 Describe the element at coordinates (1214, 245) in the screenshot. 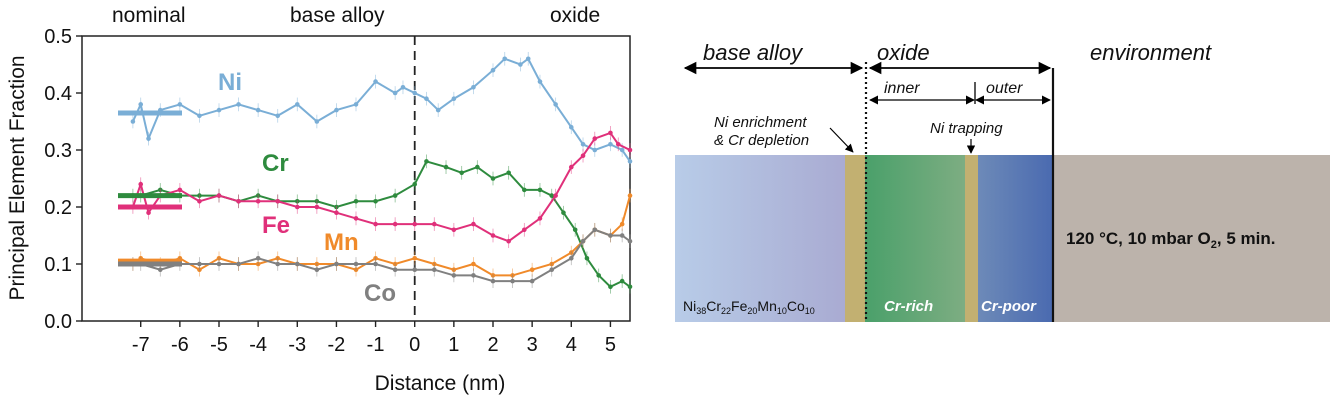

I see `conditions-subscript: 2` at that location.